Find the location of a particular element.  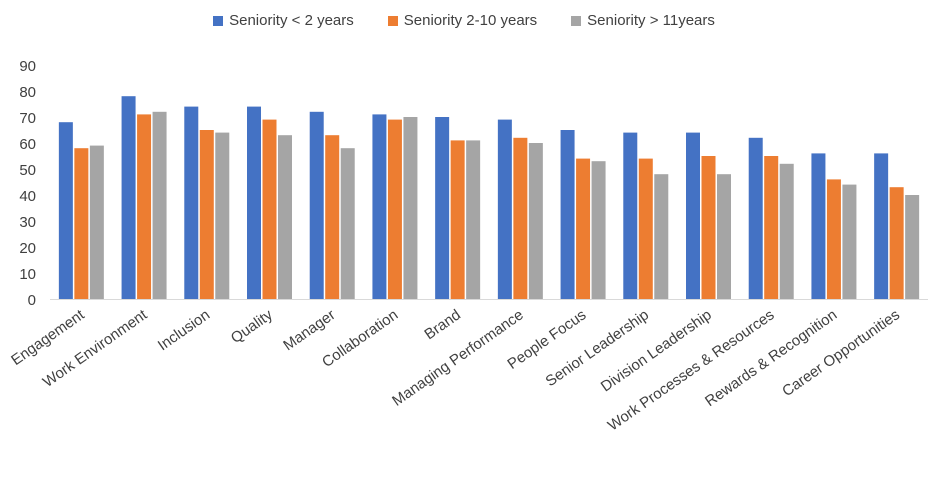

y-tick-label: 80 is located at coordinates (27, 92).